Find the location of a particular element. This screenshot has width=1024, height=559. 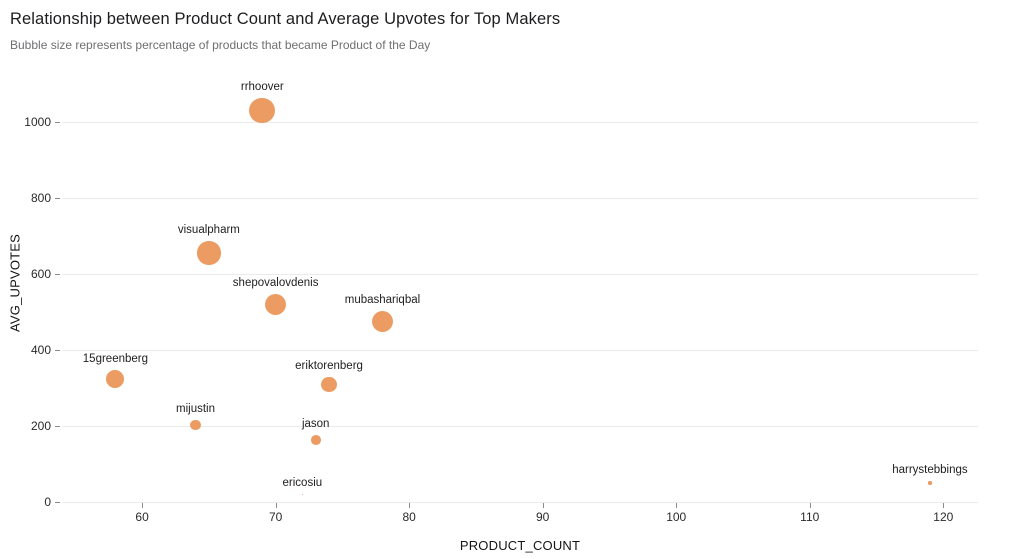

y-tick-label-1000: 1000 is located at coordinates (37, 122).